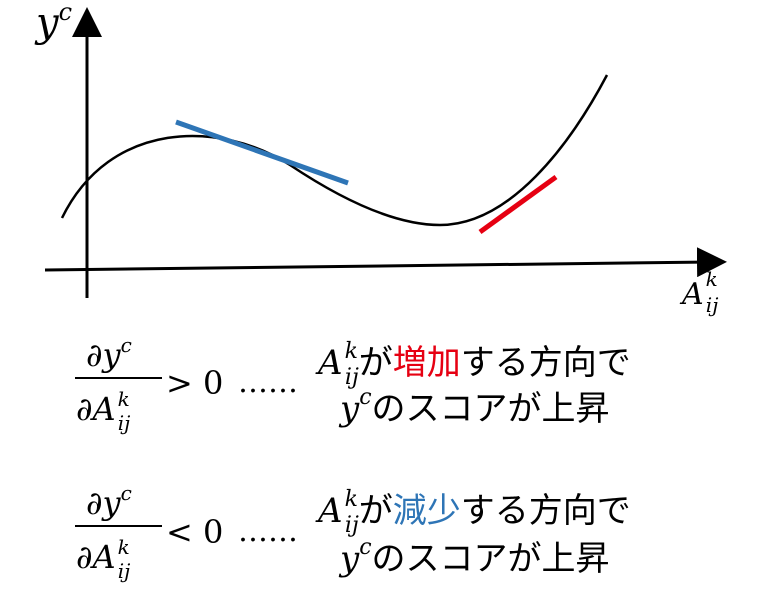 This screenshot has width=766, height=606. Describe the element at coordinates (103, 559) in the screenshot. I see `rule-2-denominator: ∂A k ij` at that location.